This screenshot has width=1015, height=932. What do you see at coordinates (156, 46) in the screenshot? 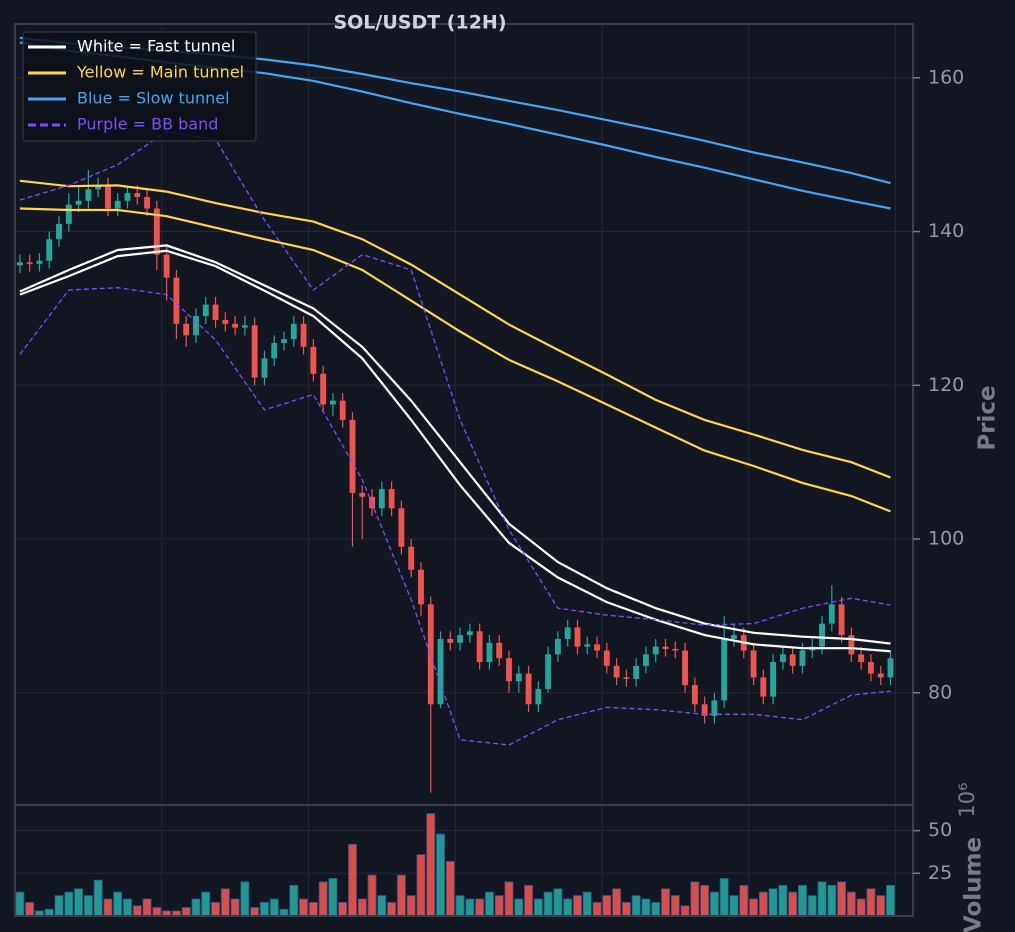
I see `legend-label: White = Fast tunnel` at bounding box center [156, 46].